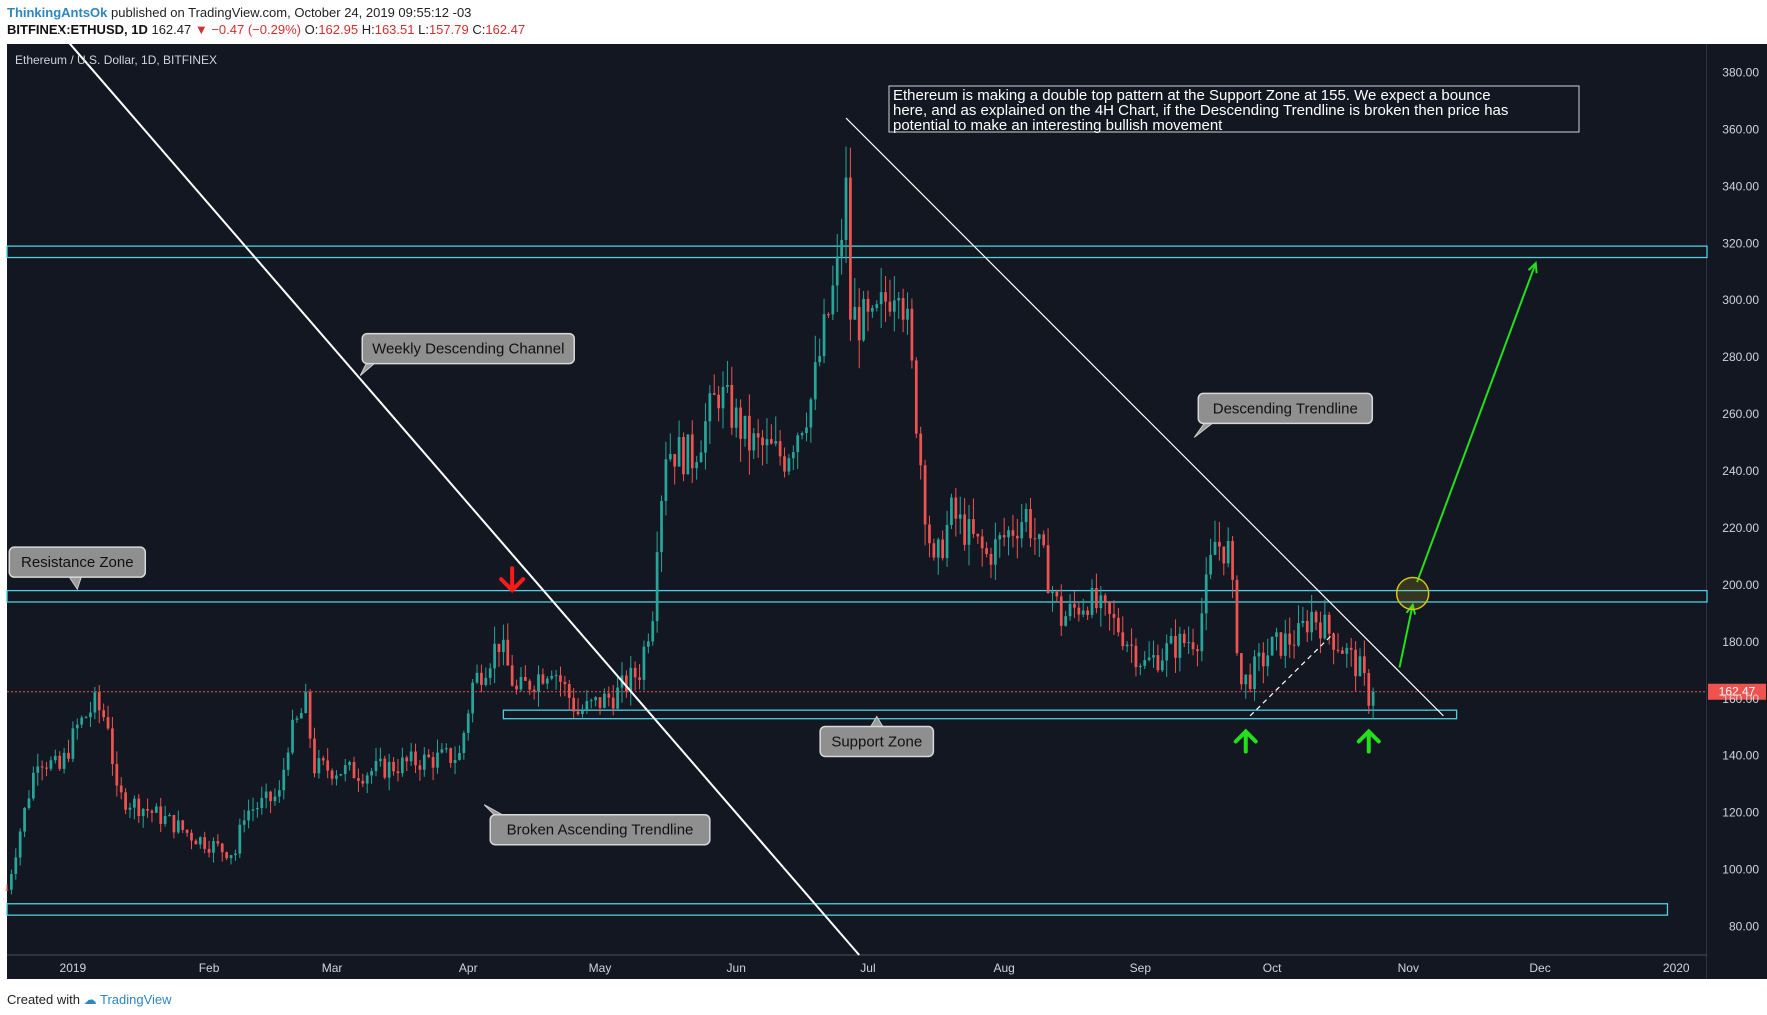 Image resolution: width=1767 pixels, height=1015 pixels. I want to click on x-tick-label: Feb, so click(209, 968).